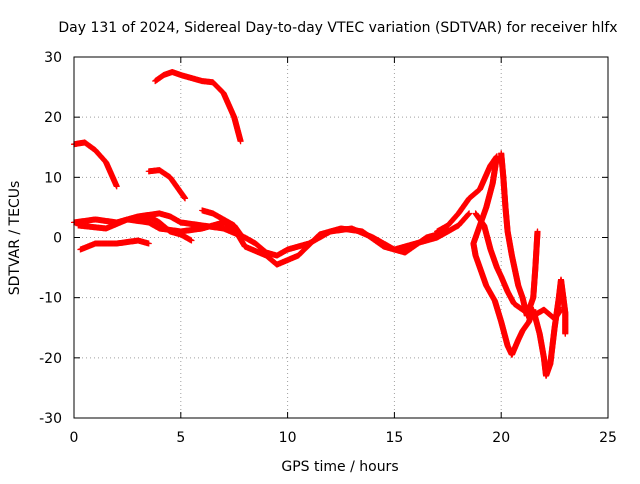 The image size is (640, 484). What do you see at coordinates (50, 359) in the screenshot?
I see `y-tick-label: -20` at bounding box center [50, 359].